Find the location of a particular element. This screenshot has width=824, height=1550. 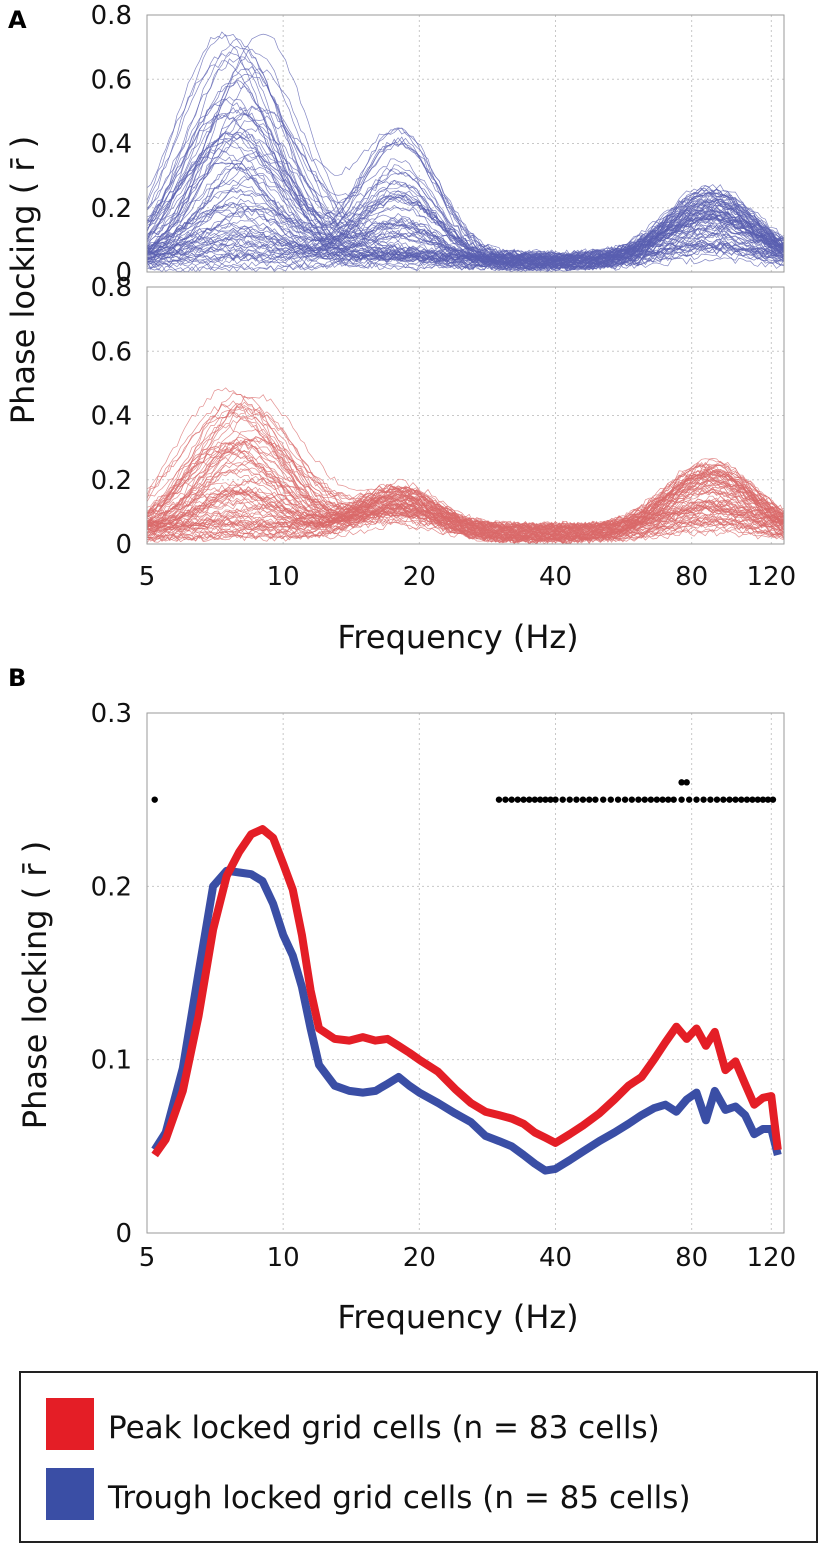

b-x-tick: 120 is located at coordinates (772, 1258).